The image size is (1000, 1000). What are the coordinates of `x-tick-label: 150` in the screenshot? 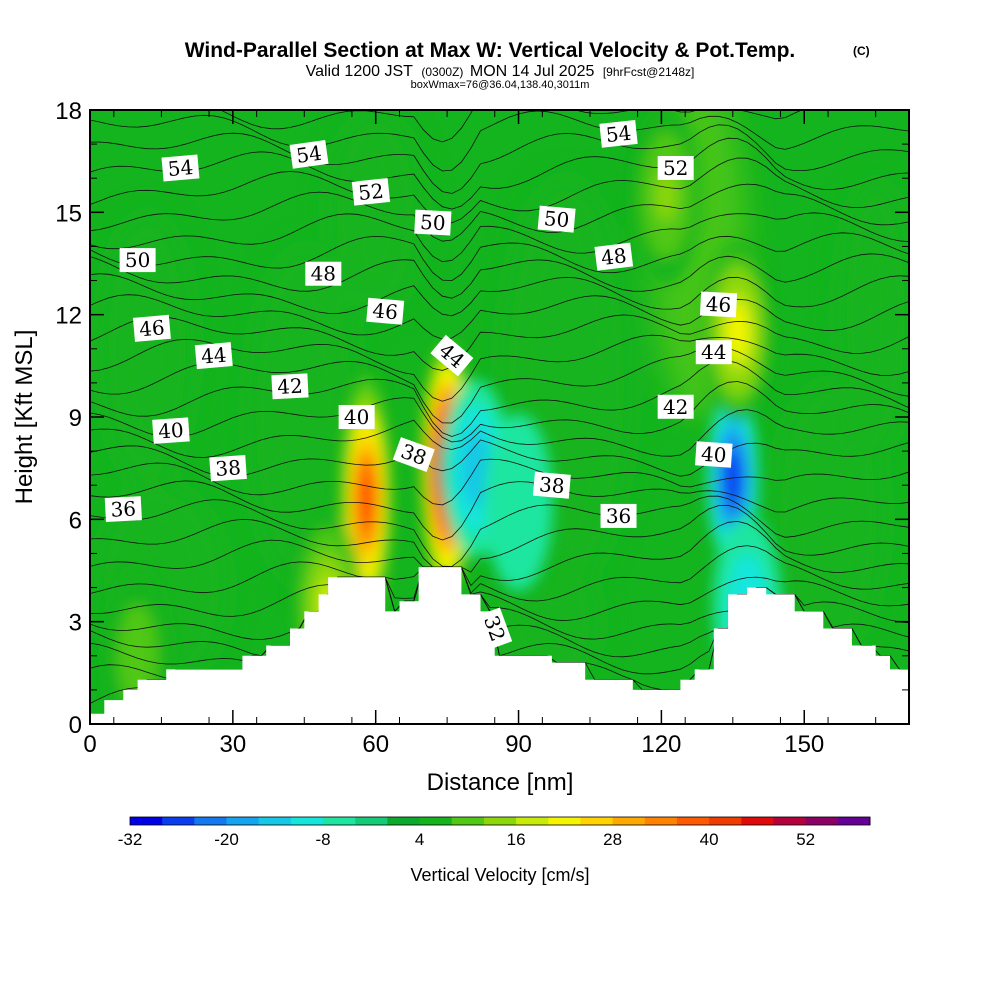 It's located at (804, 744).